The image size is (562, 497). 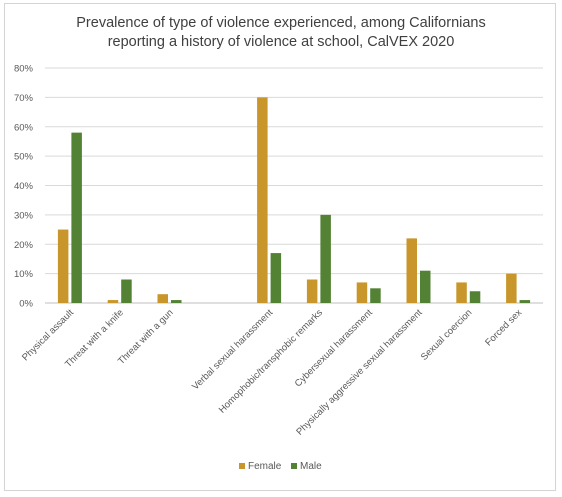 What do you see at coordinates (48, 335) in the screenshot?
I see `category-label: Physical assault` at bounding box center [48, 335].